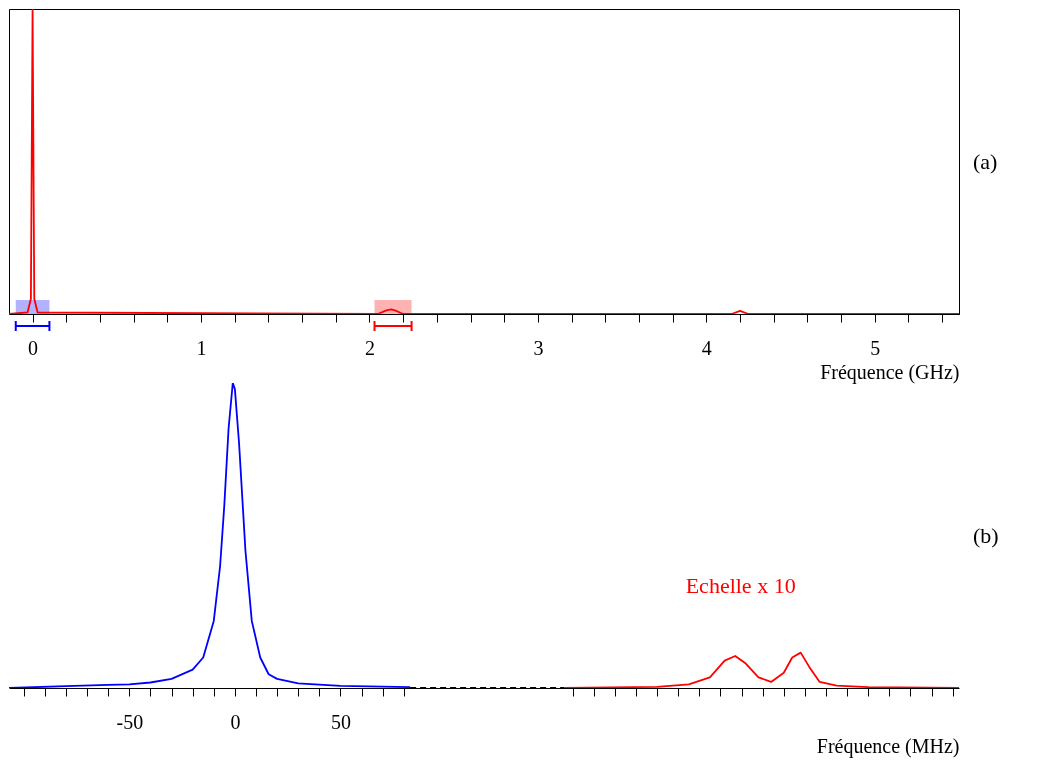 This screenshot has height=760, width=1059. What do you see at coordinates (890, 372) in the screenshot?
I see `x-axis-title: Fréquence (GHz)` at bounding box center [890, 372].